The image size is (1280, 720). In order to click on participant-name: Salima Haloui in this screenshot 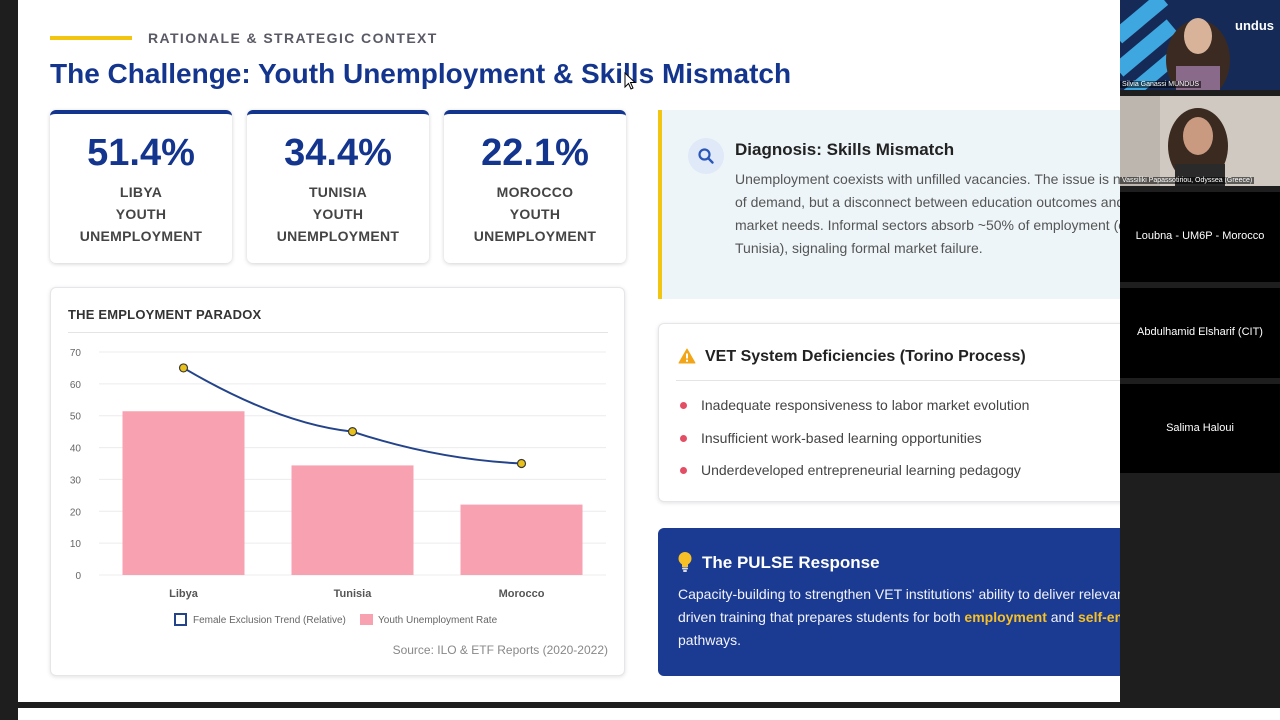, I will do `click(1200, 428)`.